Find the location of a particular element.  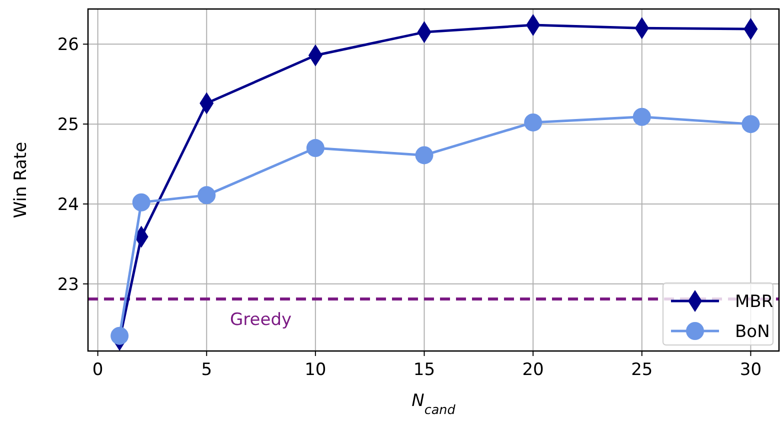

y-tick-label: 26 is located at coordinates (68, 45).